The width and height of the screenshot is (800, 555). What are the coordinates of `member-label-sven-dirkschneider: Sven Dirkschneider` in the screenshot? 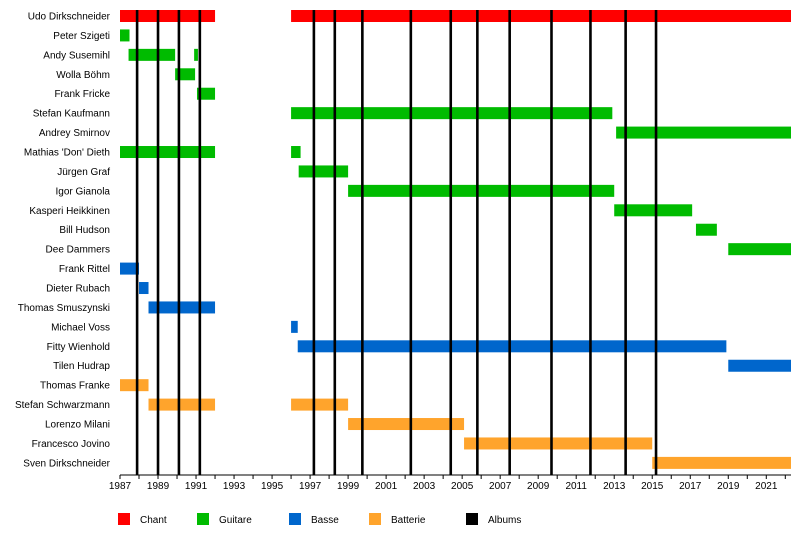 It's located at (66, 463).